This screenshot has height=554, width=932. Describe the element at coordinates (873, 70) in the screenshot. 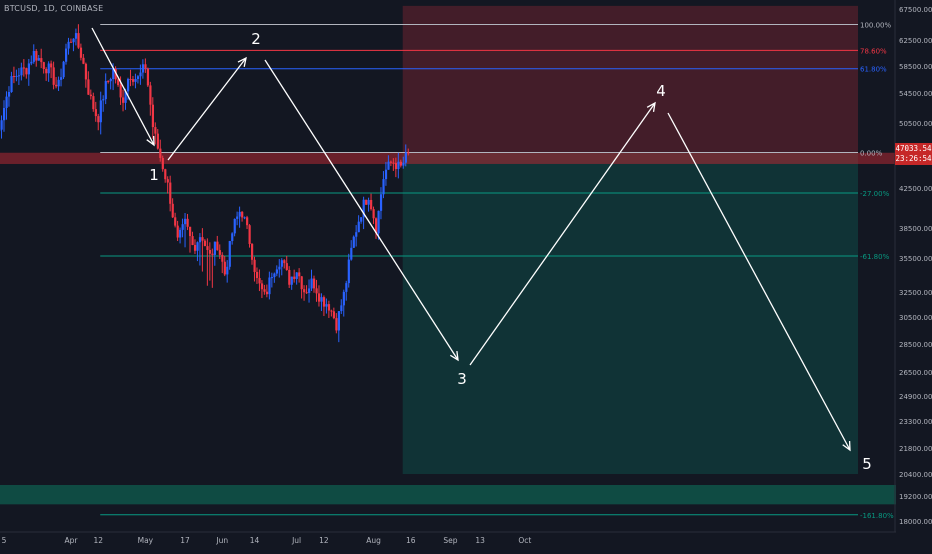

I see `fib-level-label: 61.80%` at that location.